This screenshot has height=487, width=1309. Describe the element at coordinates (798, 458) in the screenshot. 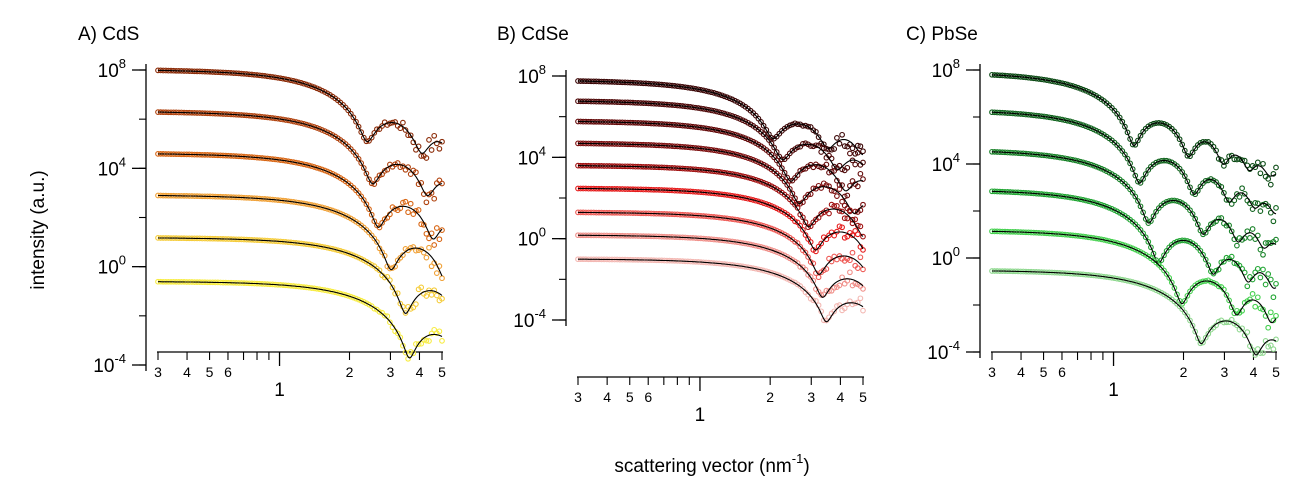

I see `x-axis-label-superscript: -1` at that location.